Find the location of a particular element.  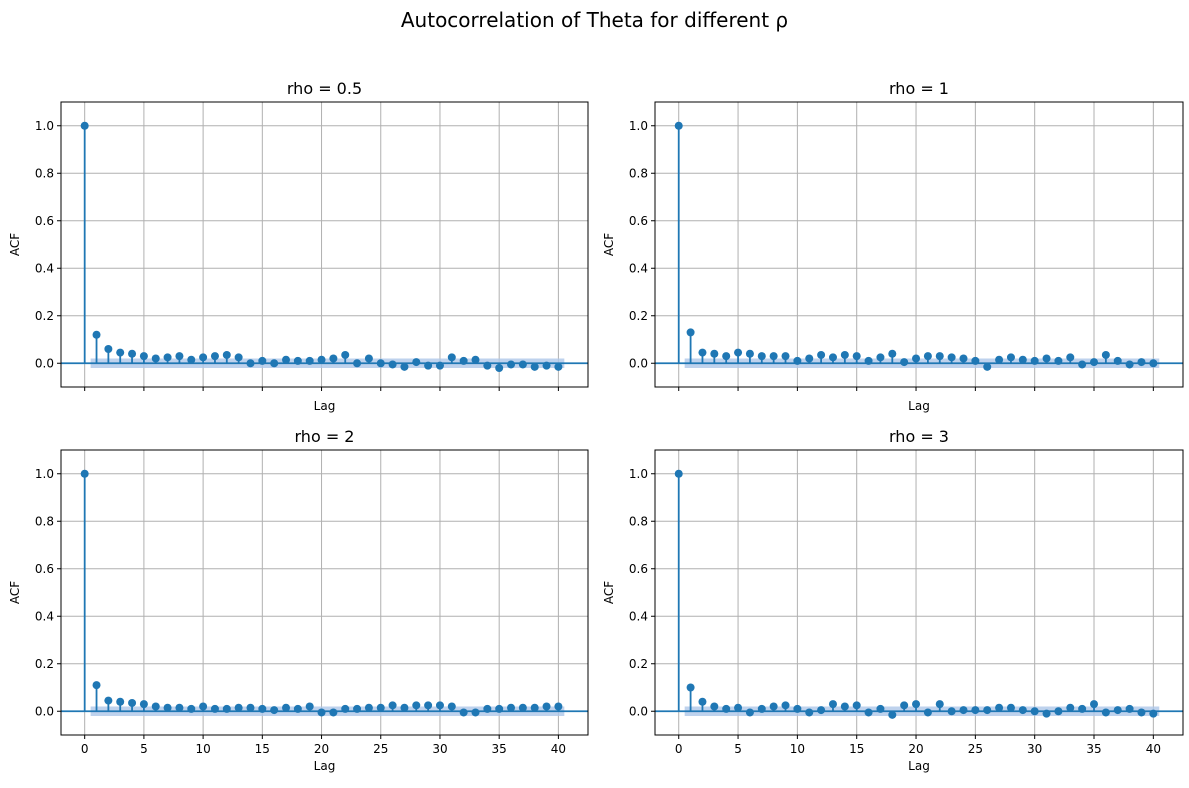

y-tick-label: 0.8 is located at coordinates (44, 173).